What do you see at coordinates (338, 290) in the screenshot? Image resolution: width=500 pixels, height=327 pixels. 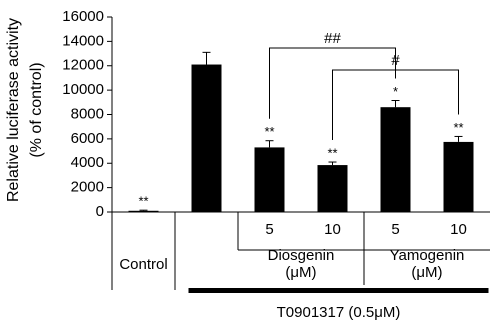 I see `treatment-bar` at bounding box center [338, 290].